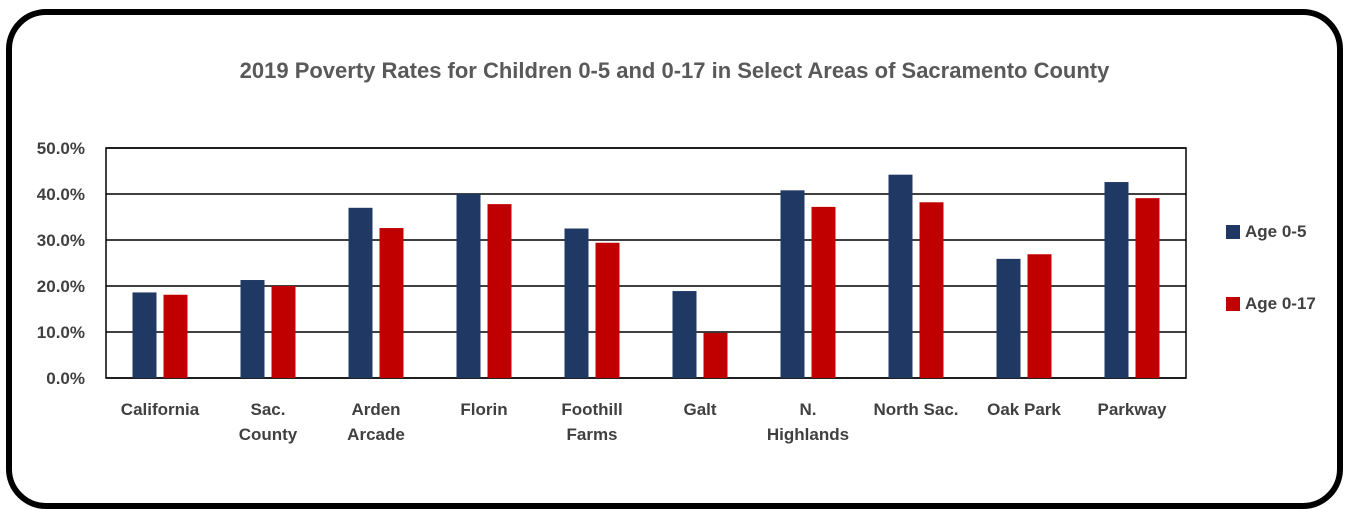  Describe the element at coordinates (61, 240) in the screenshot. I see `y-tick-label: 30.0%` at that location.